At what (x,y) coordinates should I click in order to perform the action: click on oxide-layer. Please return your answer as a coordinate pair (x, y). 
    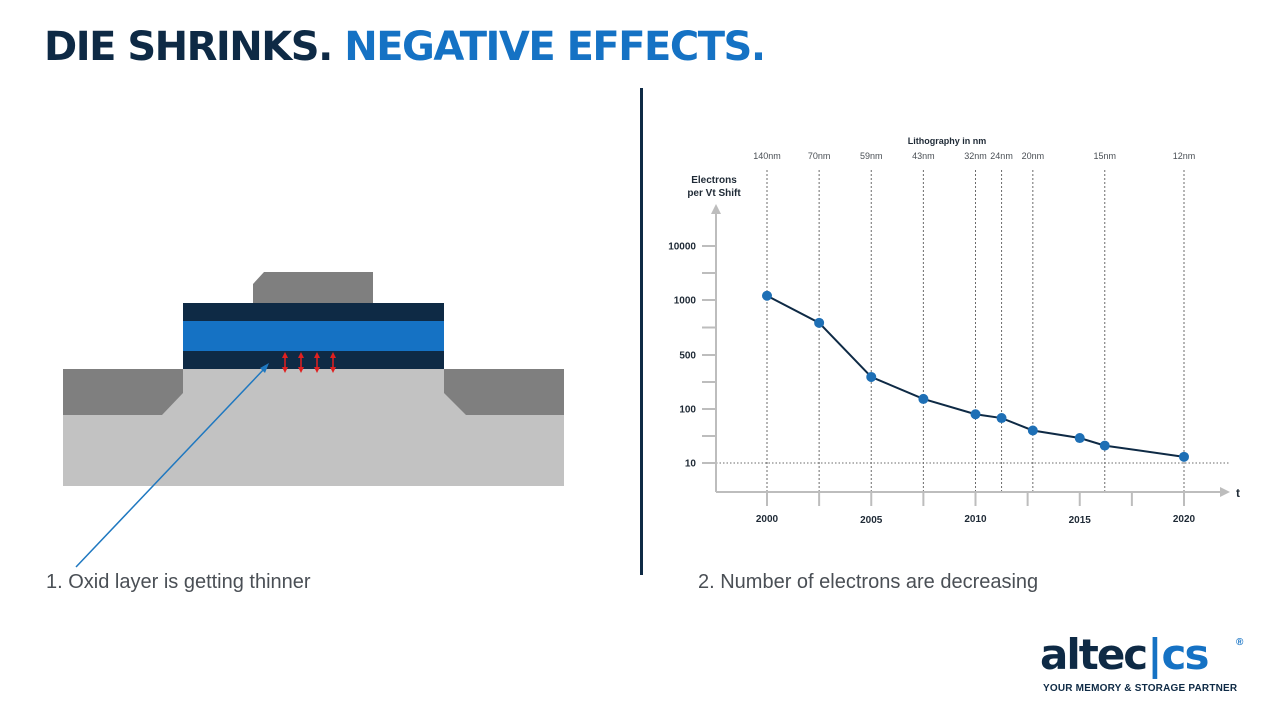
    Looking at the image, I should click on (313, 360).